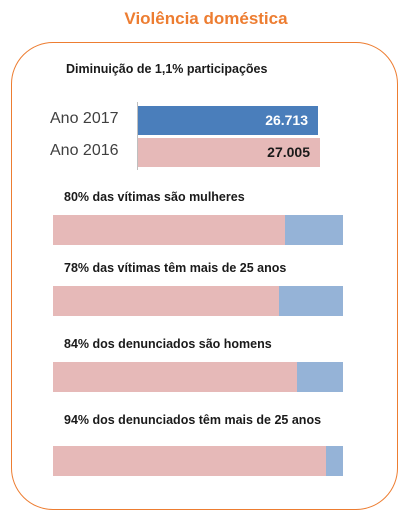  What do you see at coordinates (137, 136) in the screenshot?
I see `category-axis-line` at bounding box center [137, 136].